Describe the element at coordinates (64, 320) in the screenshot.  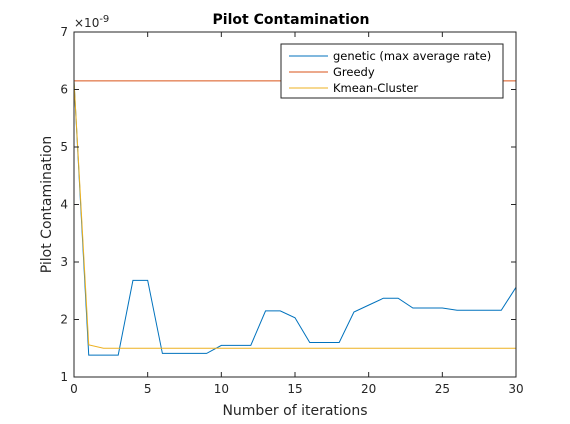
I see `y-tick-label: 2` at that location.